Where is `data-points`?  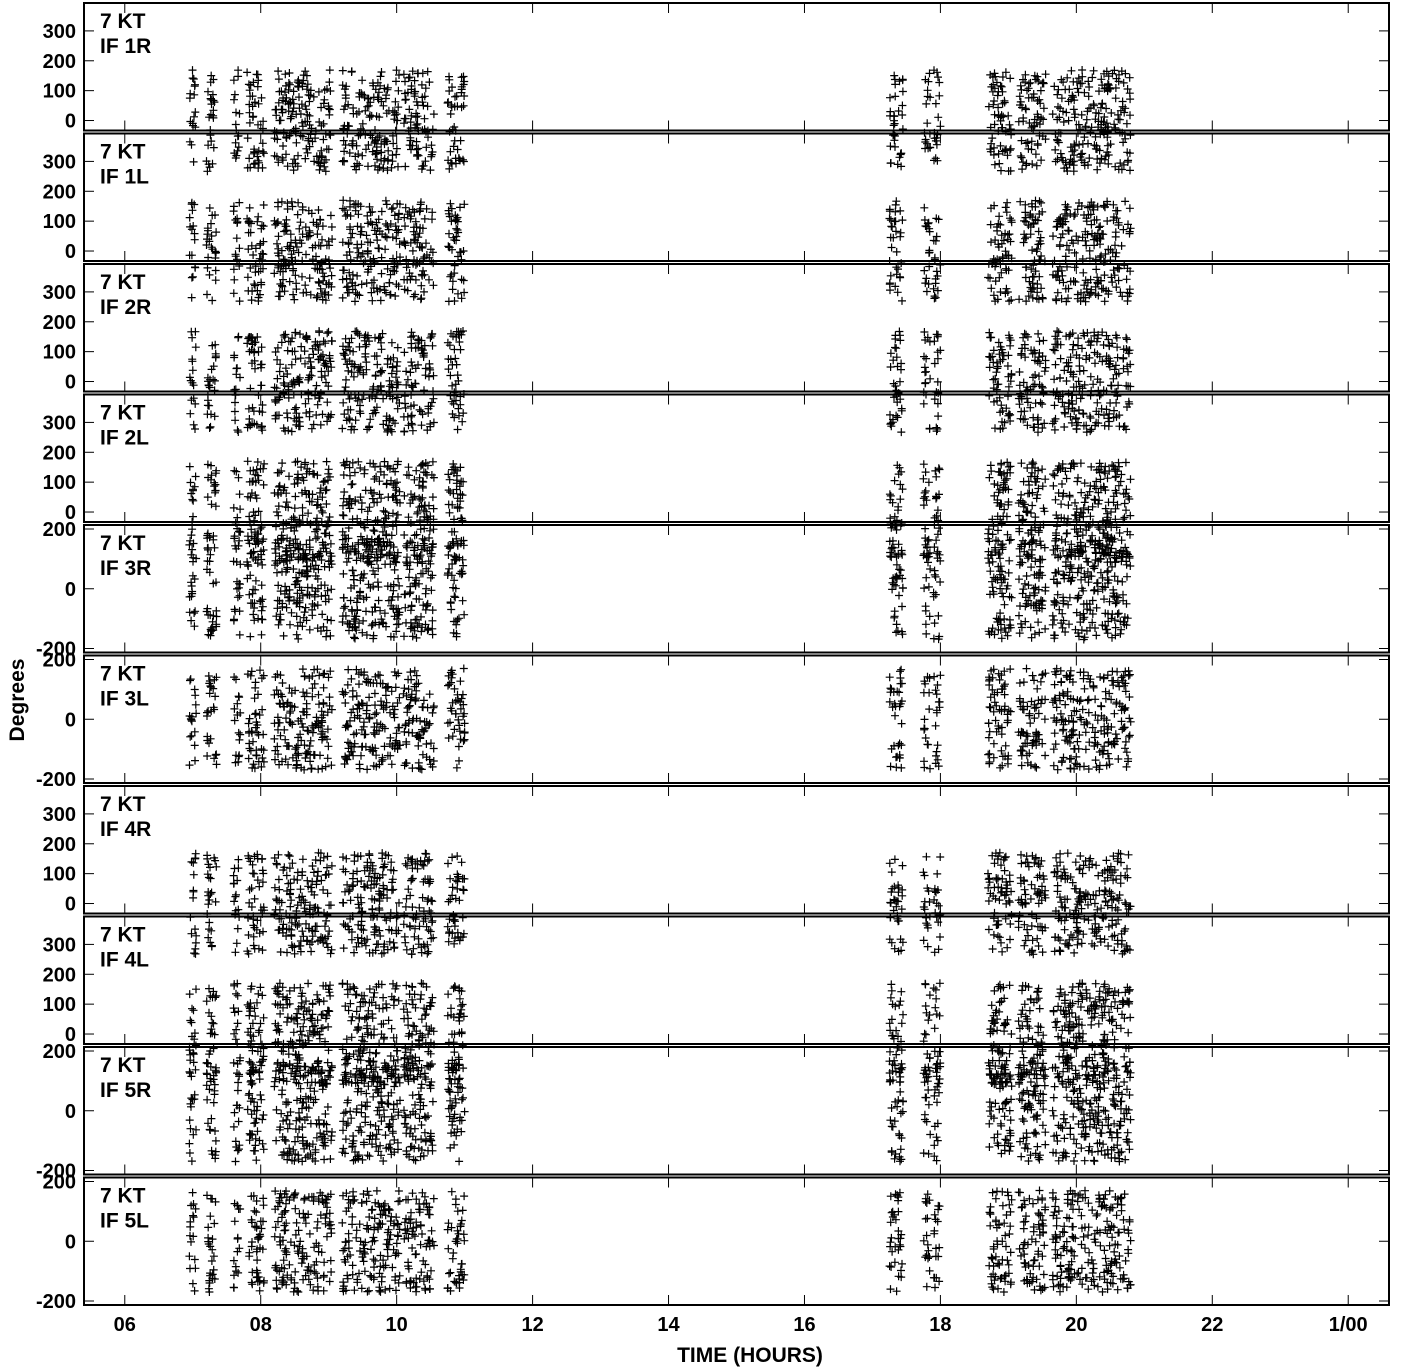
data-points is located at coordinates (660, 512).